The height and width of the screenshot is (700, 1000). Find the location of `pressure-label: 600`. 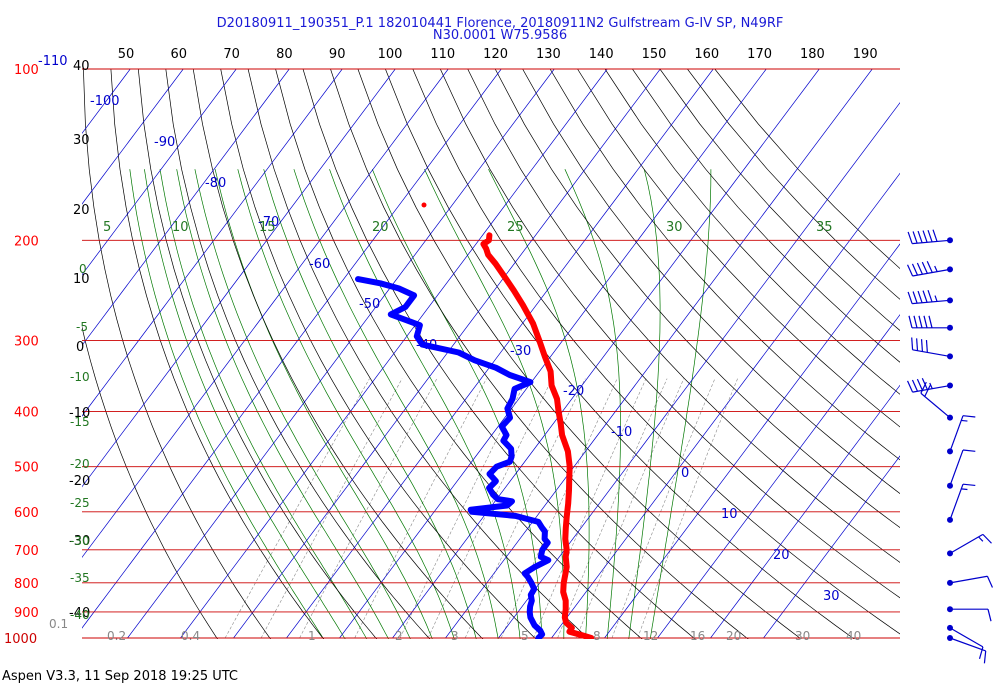

pressure-label: 600 is located at coordinates (26, 513).